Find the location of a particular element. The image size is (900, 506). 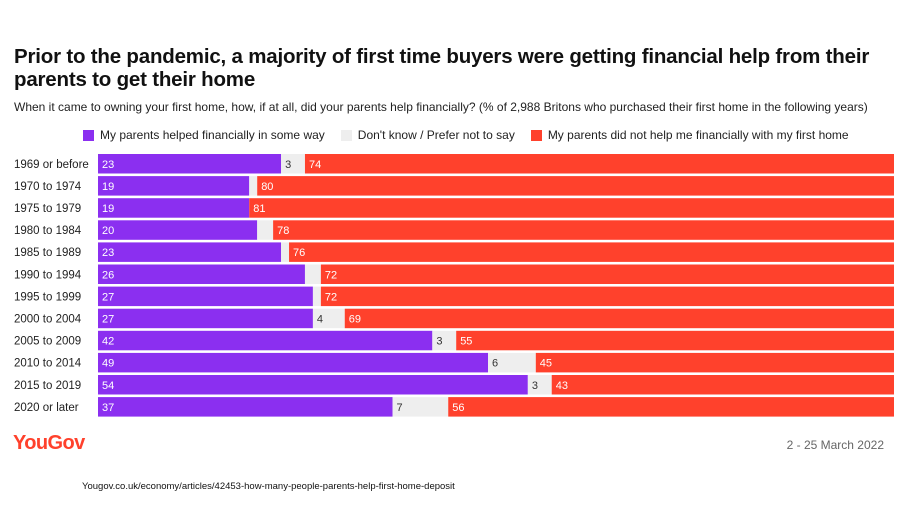

data-label-not-helped: 81 is located at coordinates (259, 209).